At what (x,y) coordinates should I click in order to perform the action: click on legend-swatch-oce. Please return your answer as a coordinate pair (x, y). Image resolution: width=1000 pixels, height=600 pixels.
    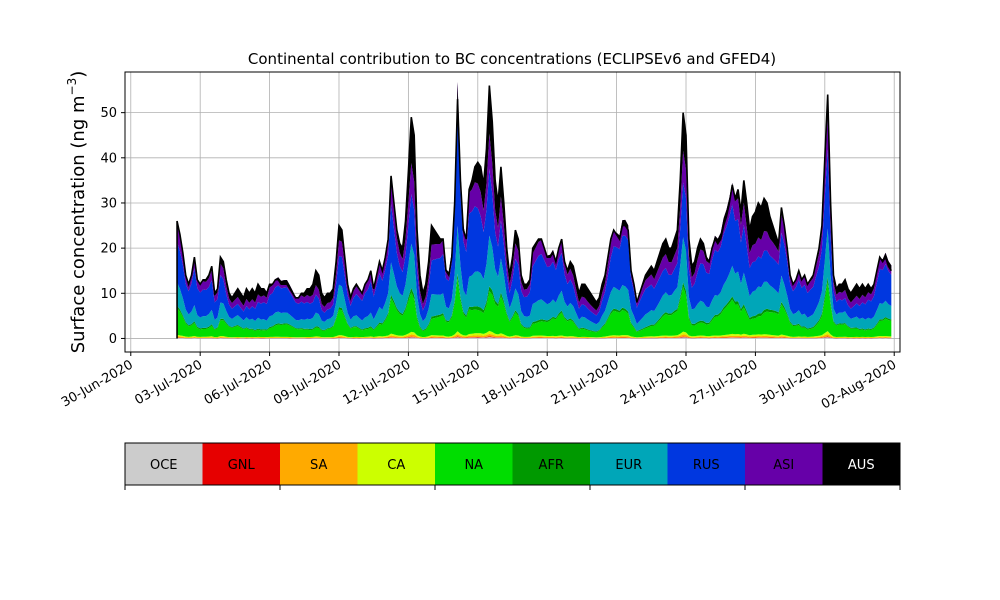
    Looking at the image, I should click on (164, 464).